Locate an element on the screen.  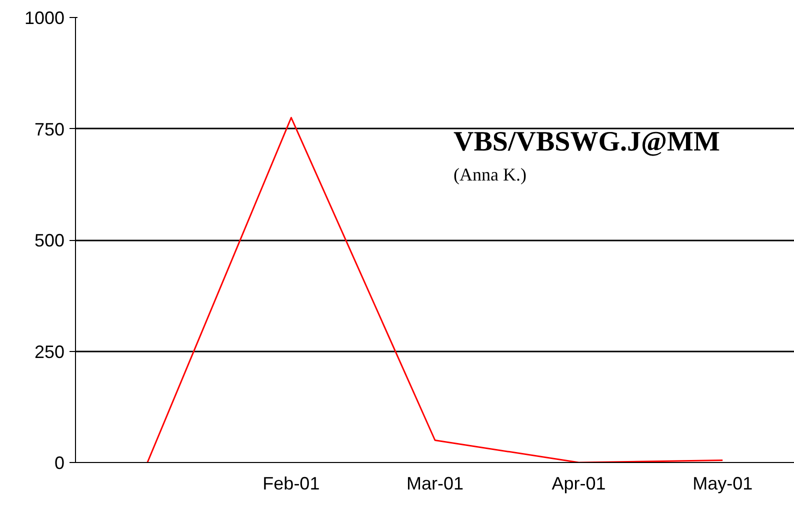
y-tick-label: 500 is located at coordinates (49, 240).